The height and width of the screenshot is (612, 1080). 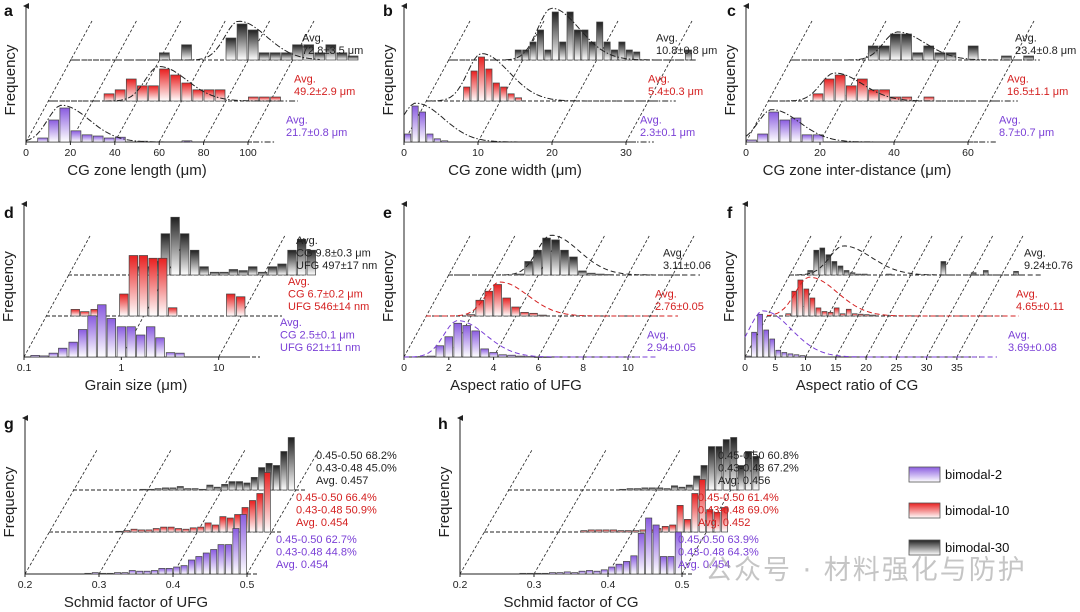 What do you see at coordinates (336, 266) in the screenshot?
I see `series-annotation: UFG 497±17 nm` at bounding box center [336, 266].